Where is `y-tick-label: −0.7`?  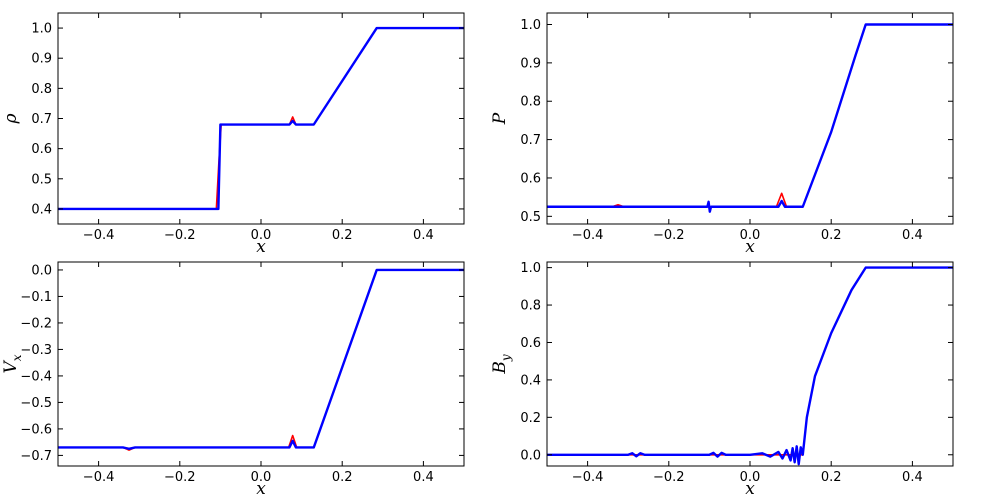
y-tick-label: −0.7 is located at coordinates (36, 456).